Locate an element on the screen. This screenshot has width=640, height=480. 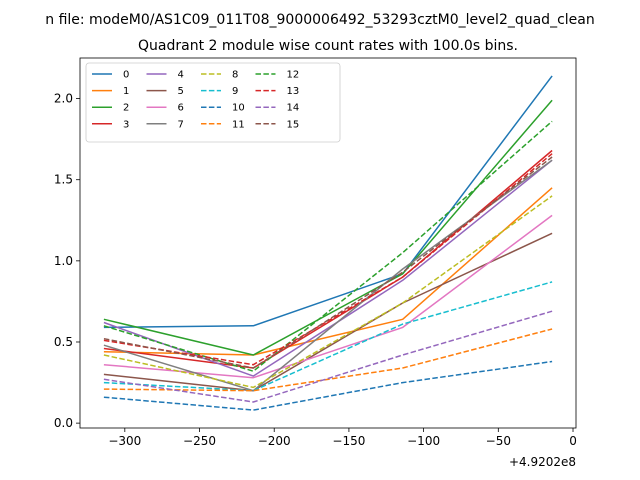
y-tick-label: 1.5 is located at coordinates (63, 180).